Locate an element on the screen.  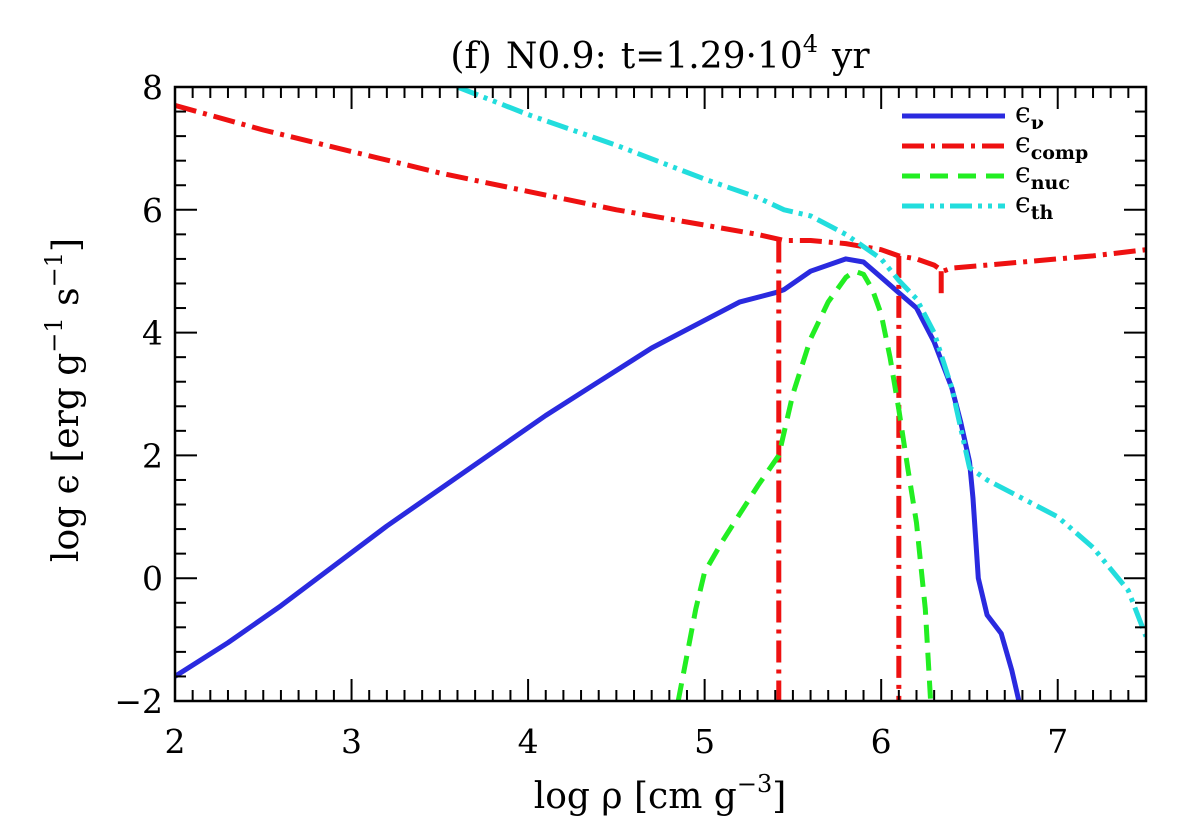
x-axis-label-exp: −3 is located at coordinates (754, 784).